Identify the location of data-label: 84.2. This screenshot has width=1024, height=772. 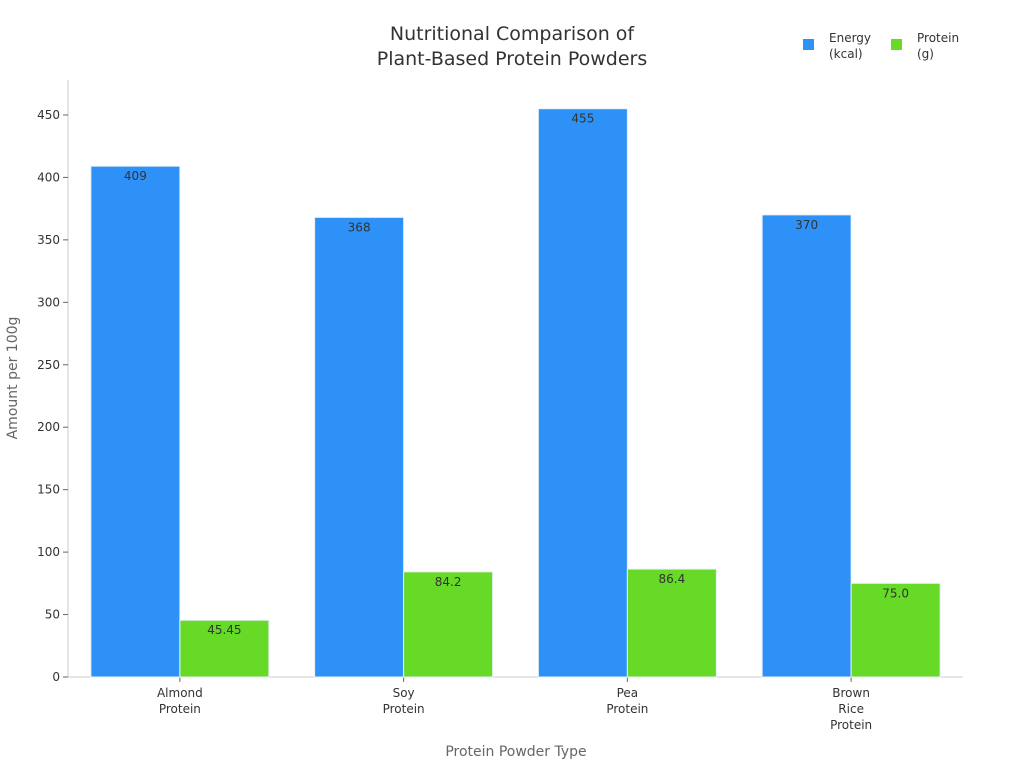
(448, 582).